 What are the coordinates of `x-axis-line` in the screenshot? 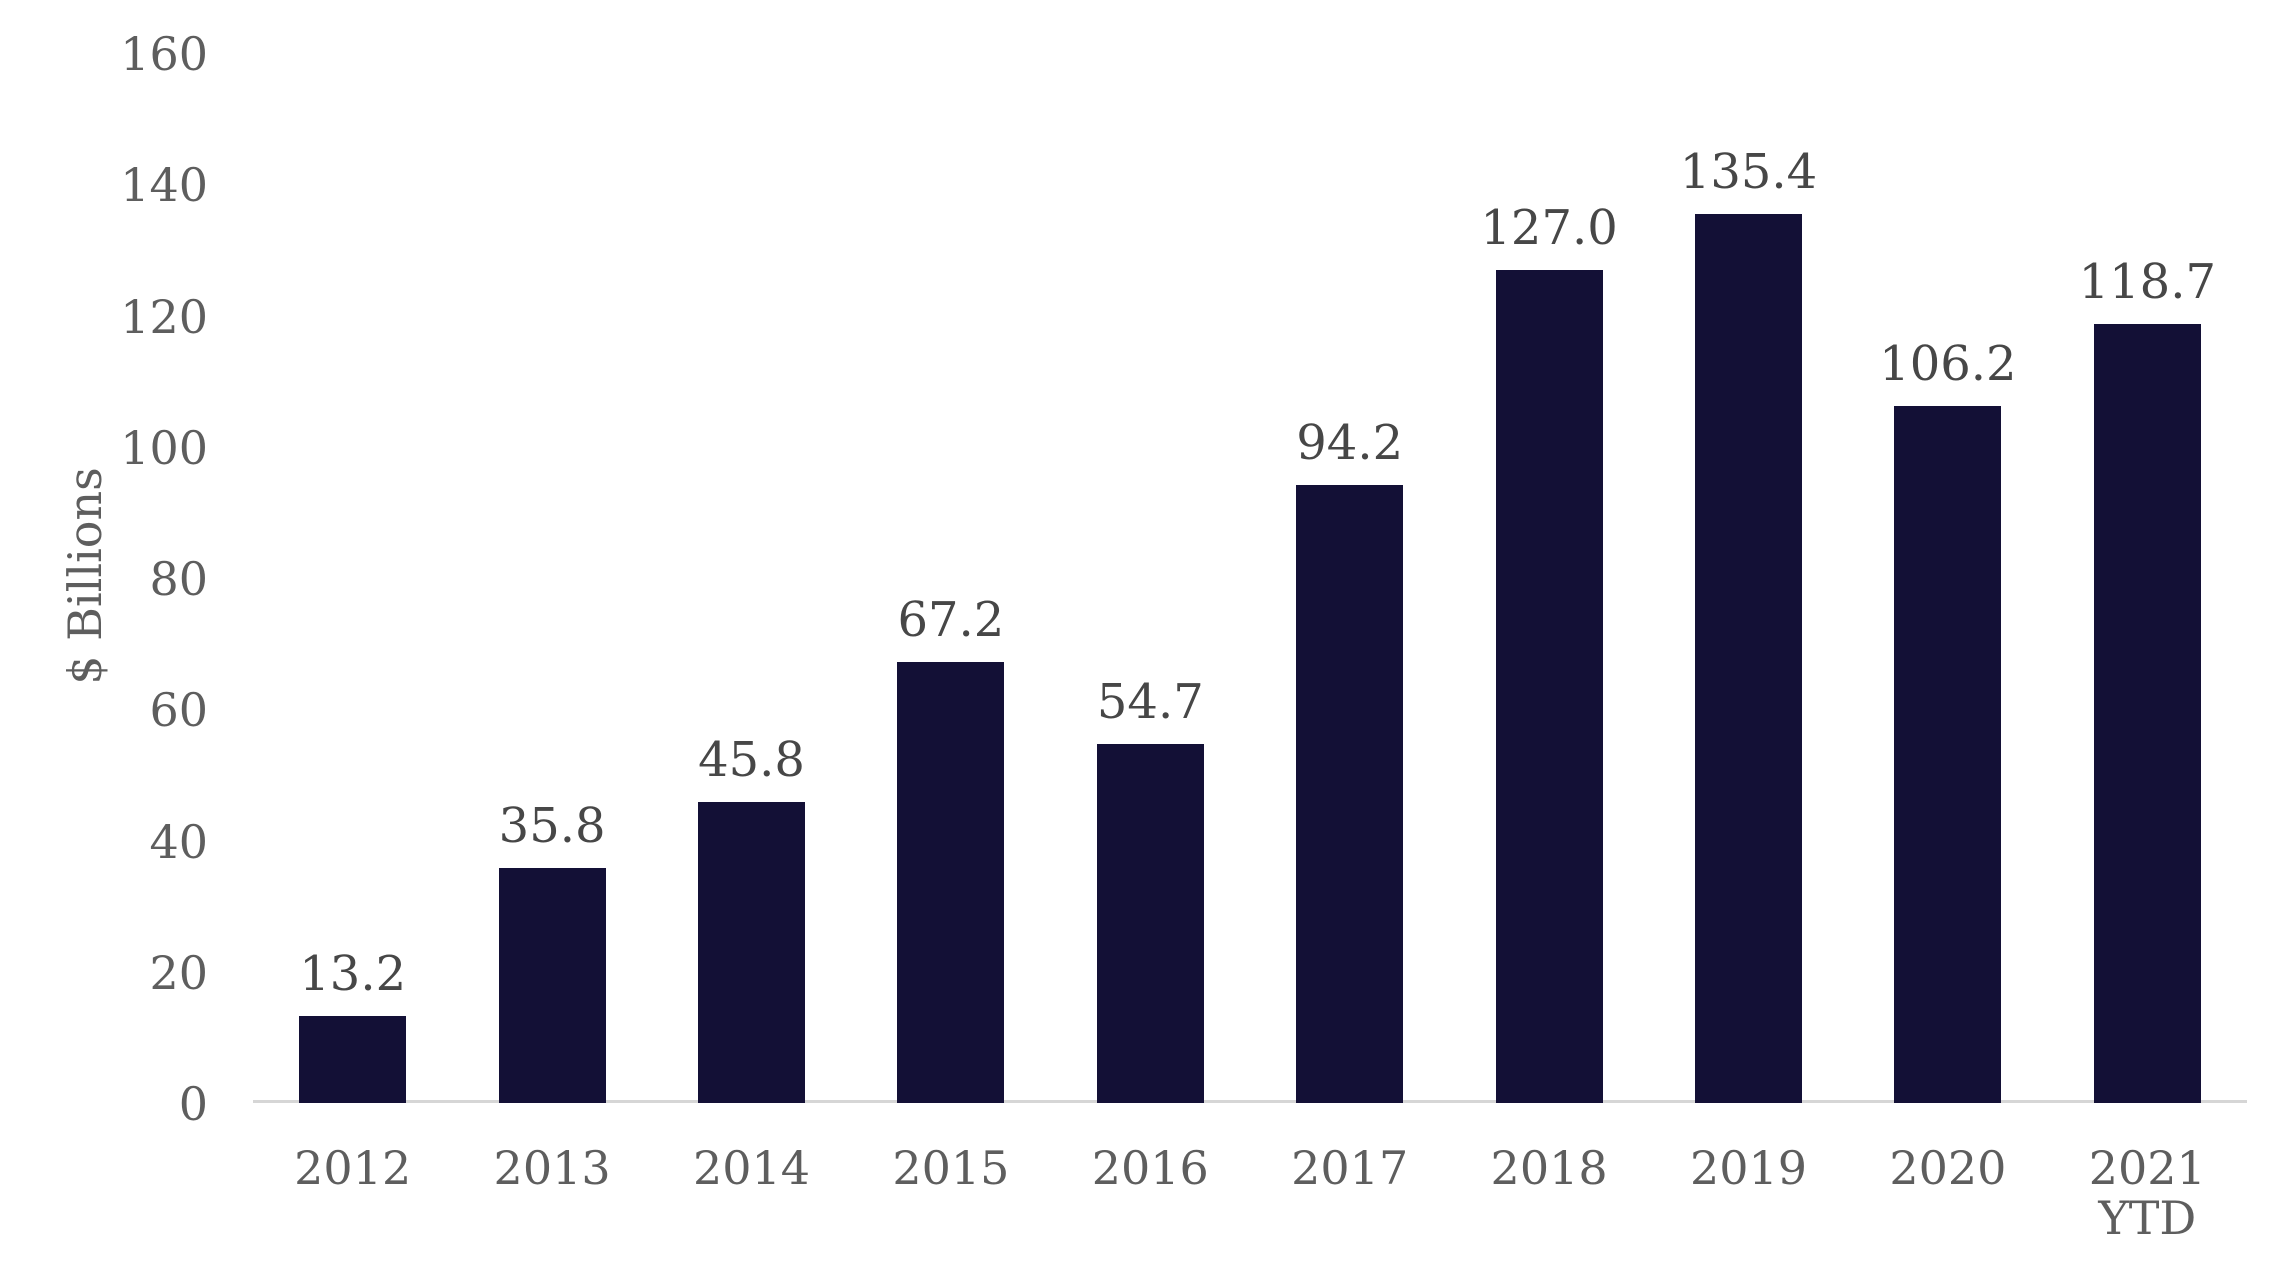 It's located at (1250, 1101).